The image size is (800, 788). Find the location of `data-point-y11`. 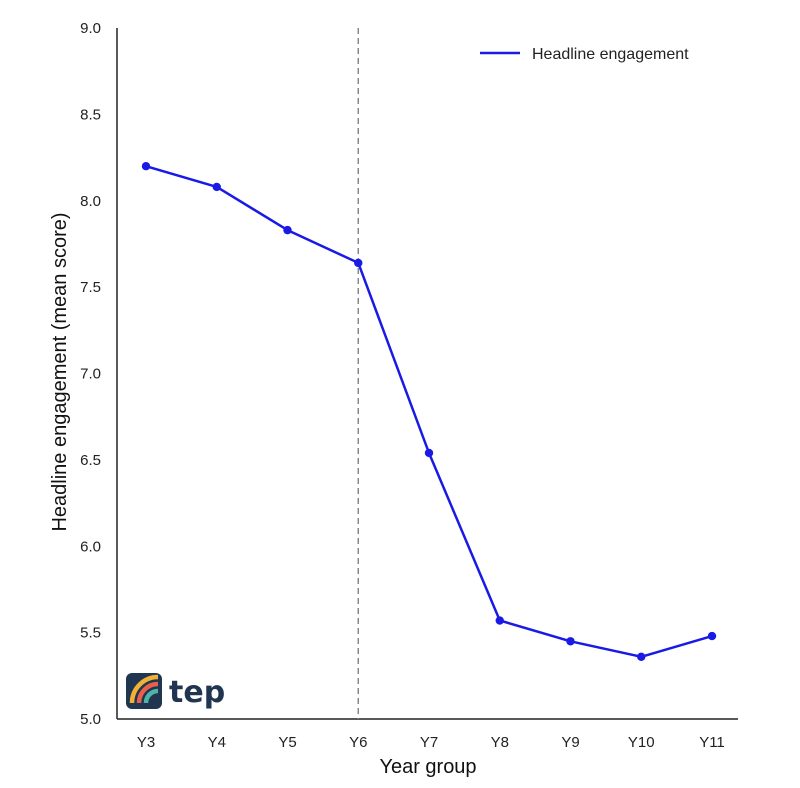

data-point-y11 is located at coordinates (712, 636).